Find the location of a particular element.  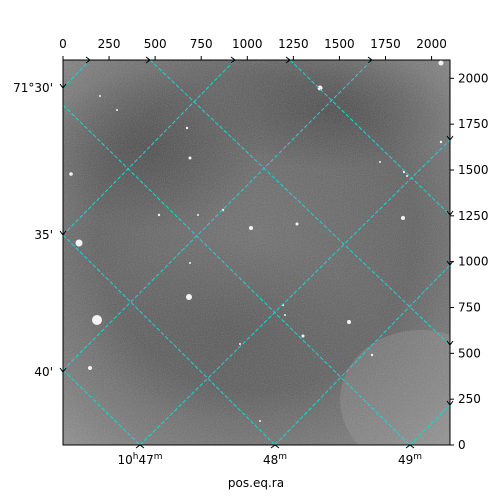

ra-tick-label: 48m is located at coordinates (275, 459).